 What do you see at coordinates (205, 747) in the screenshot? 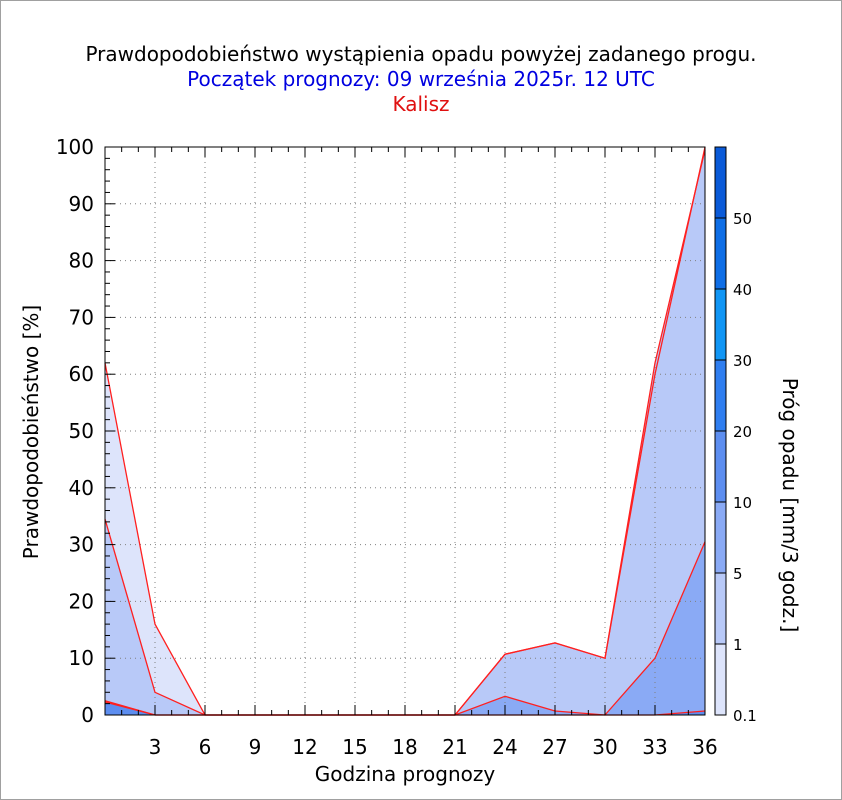
I see `x-tick-label: 6` at bounding box center [205, 747].